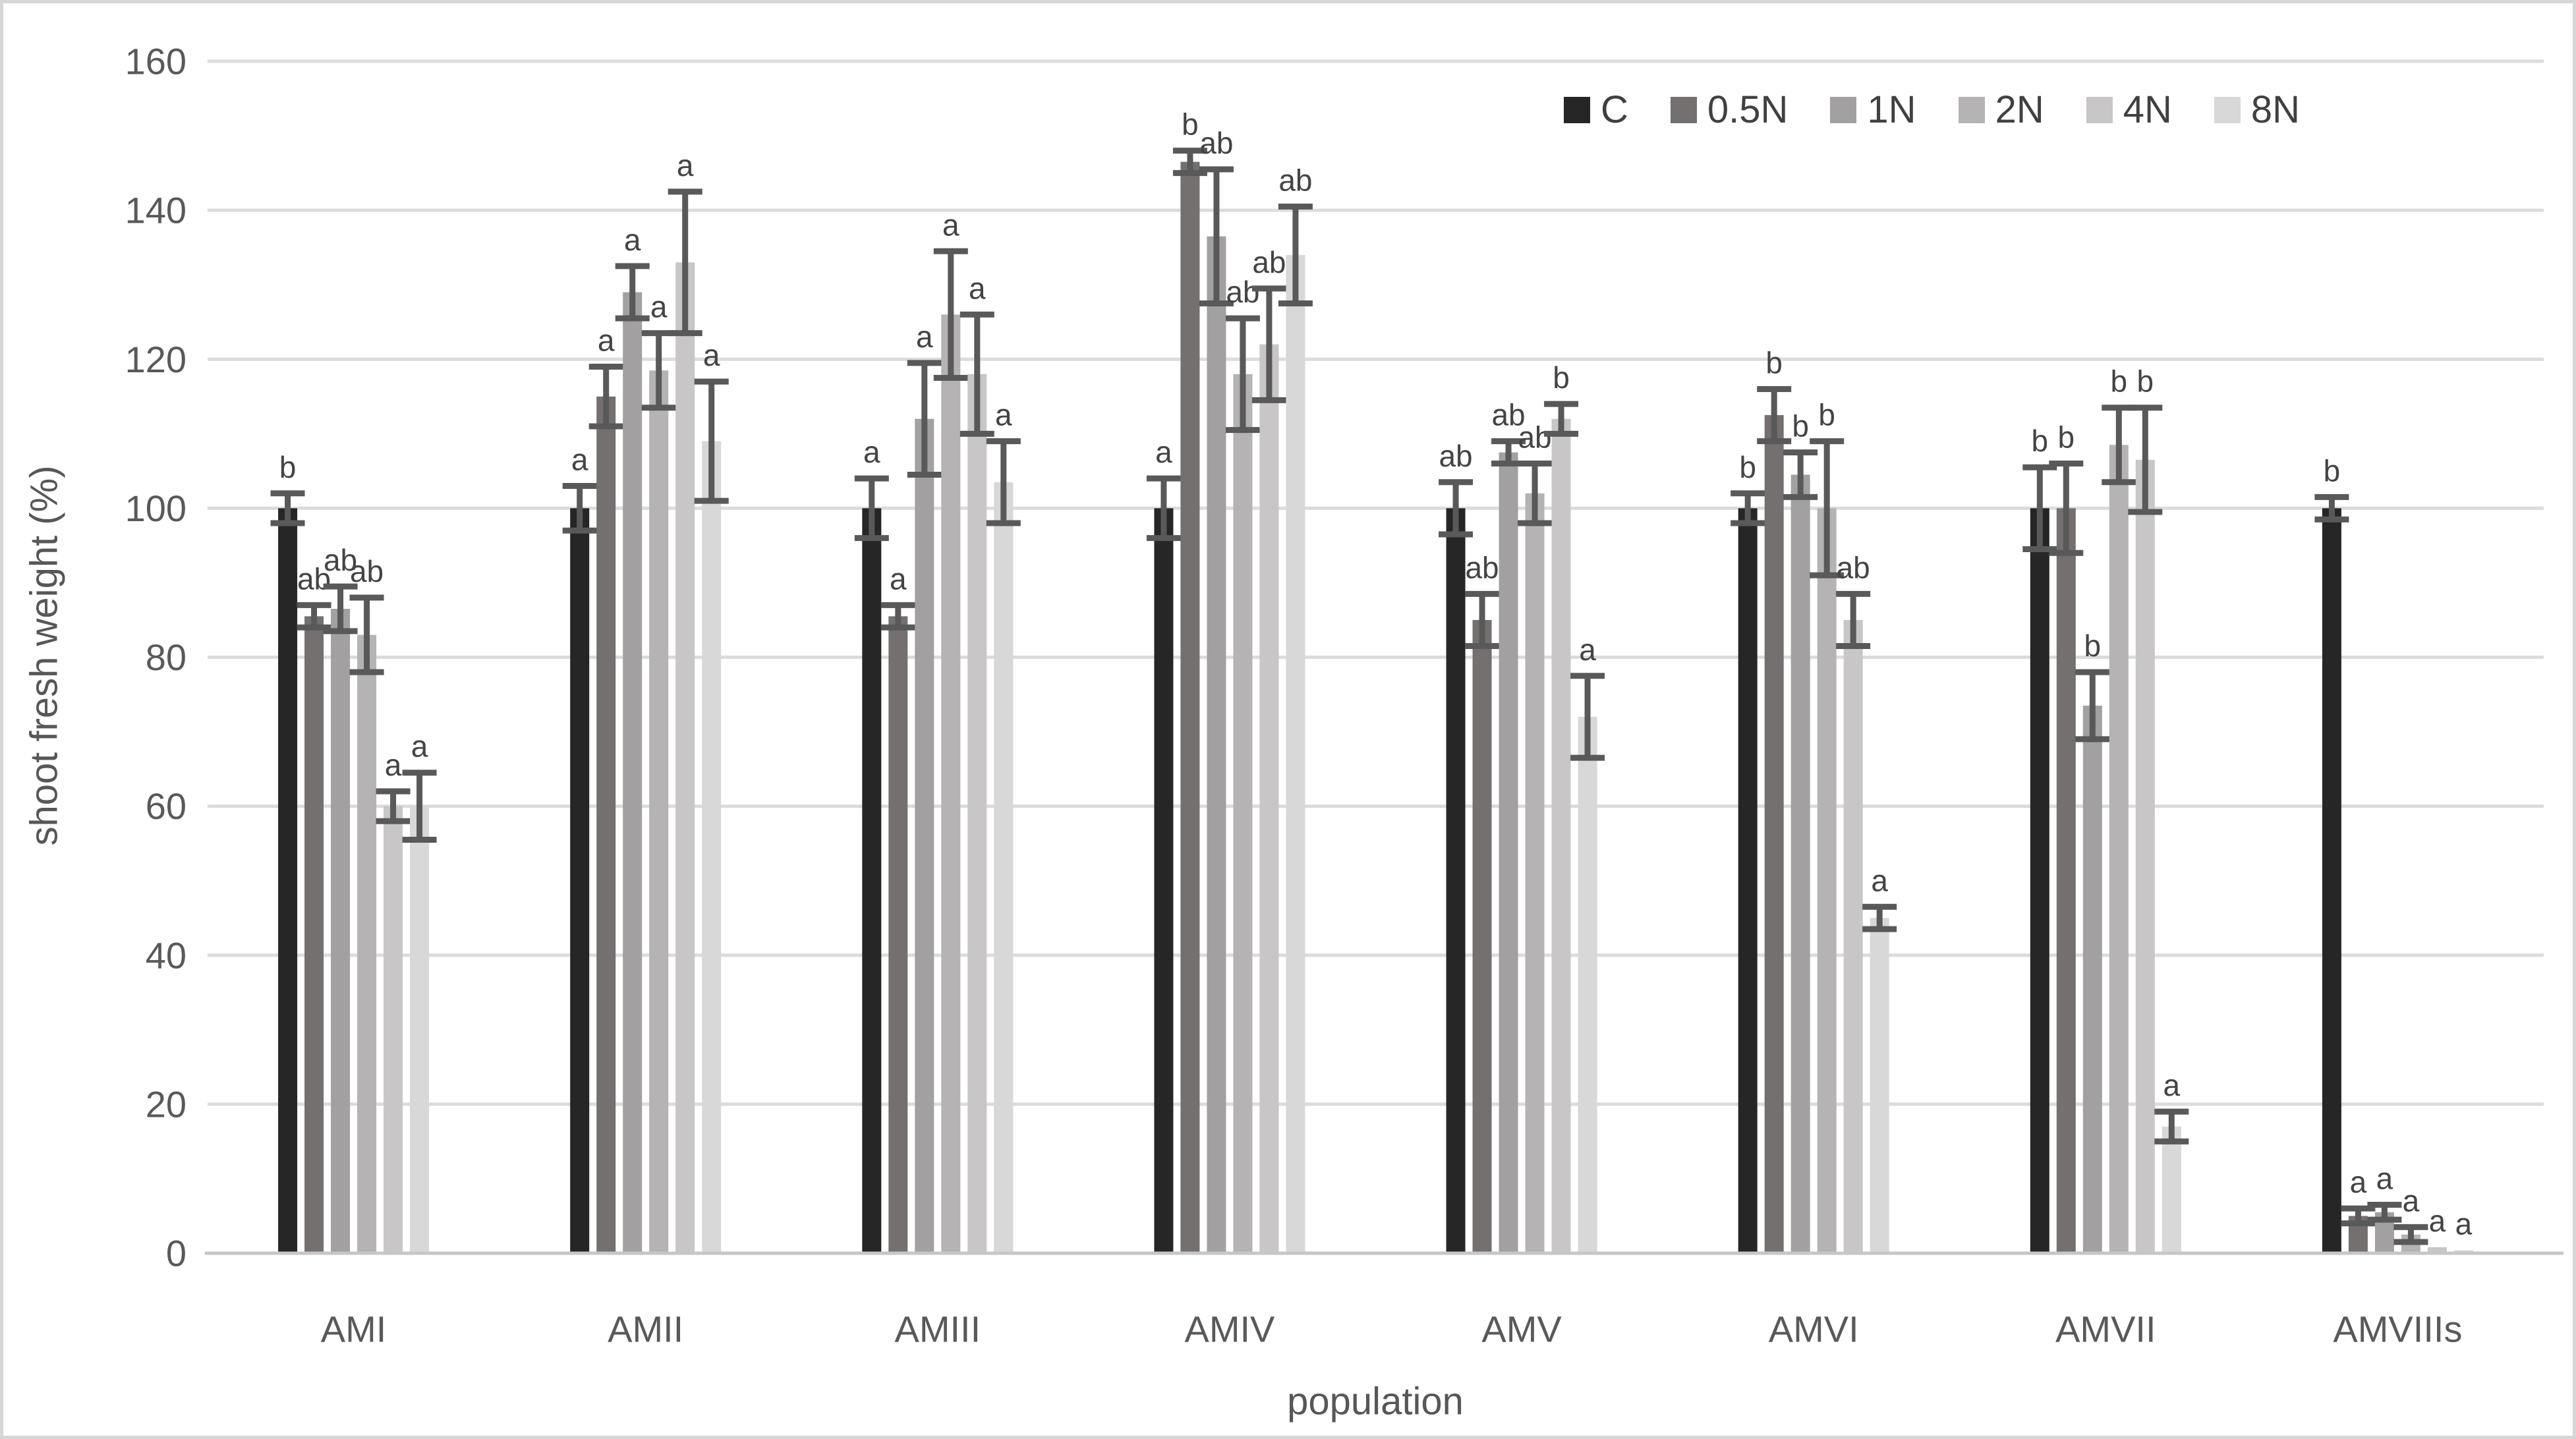  Describe the element at coordinates (898, 578) in the screenshot. I see `sig-letter-AMIII-0.5N: a` at that location.